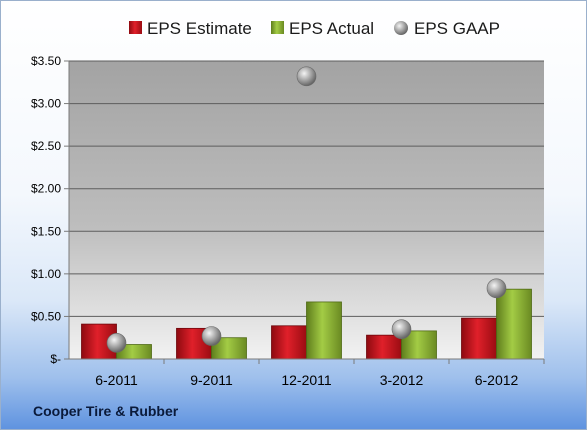 Image resolution: width=587 pixels, height=430 pixels. Describe the element at coordinates (46, 146) in the screenshot. I see `y-tick-label: $2.50` at that location.